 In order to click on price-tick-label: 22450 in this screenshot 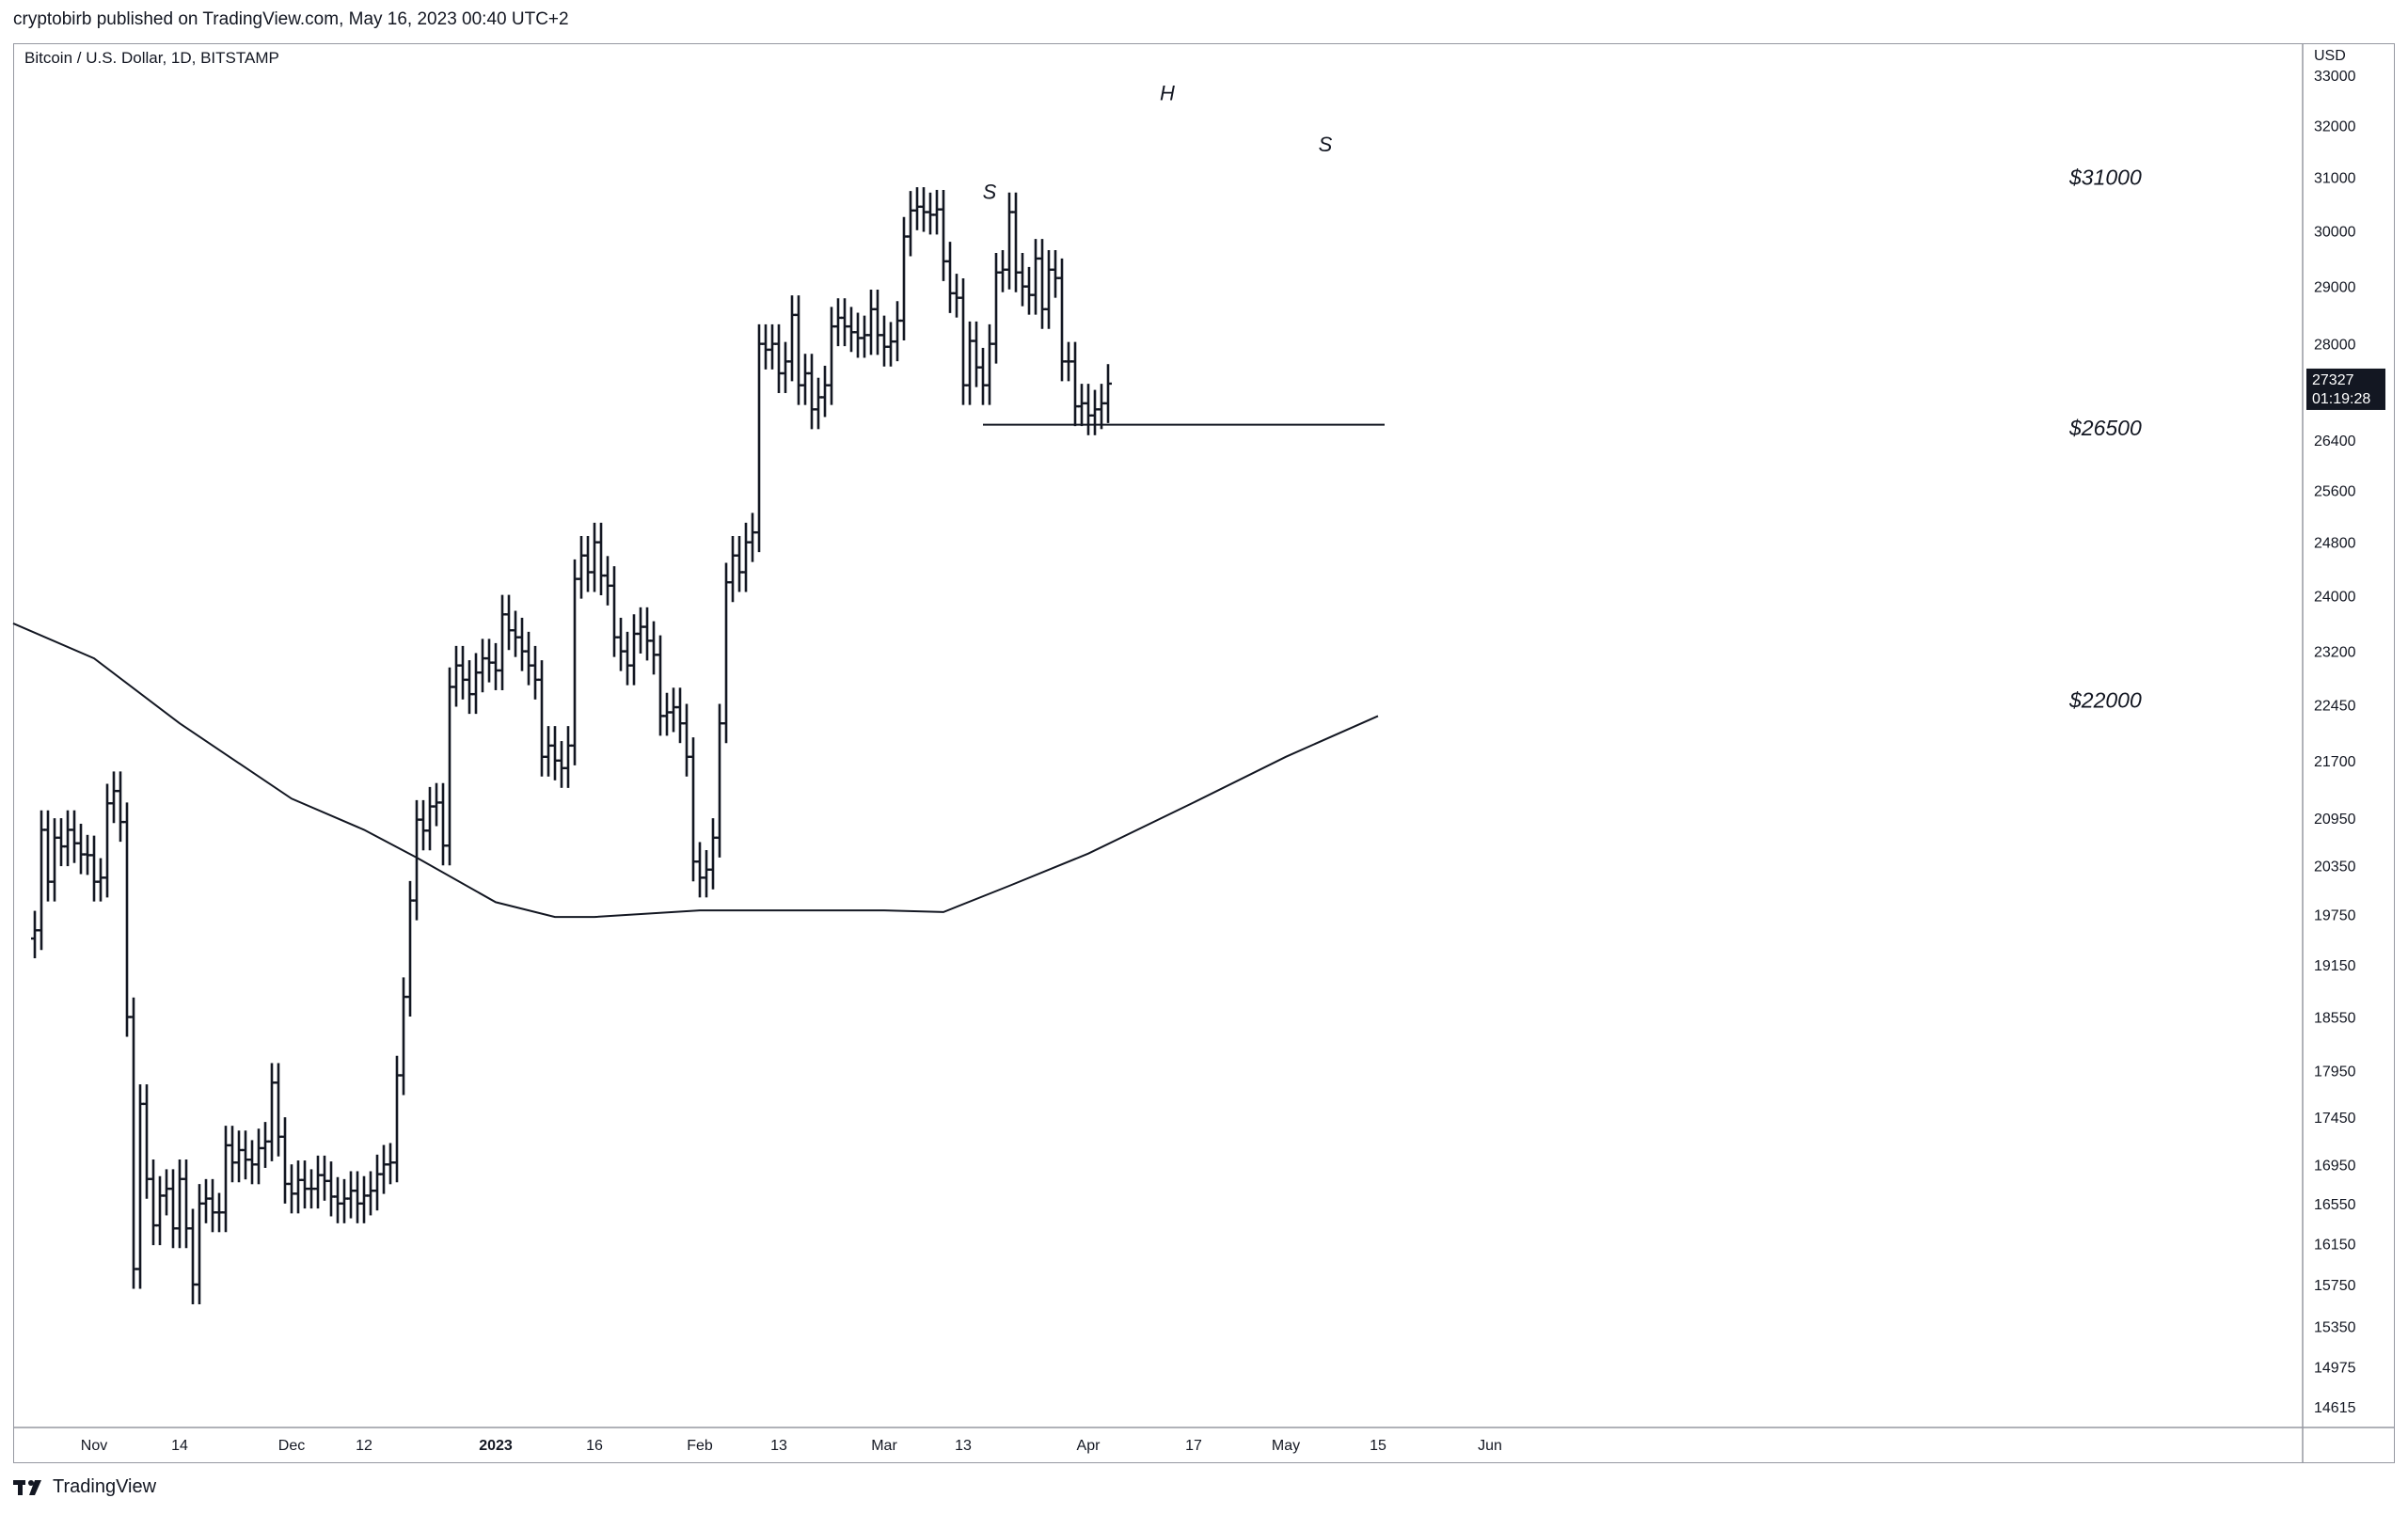, I will do `click(2335, 707)`.